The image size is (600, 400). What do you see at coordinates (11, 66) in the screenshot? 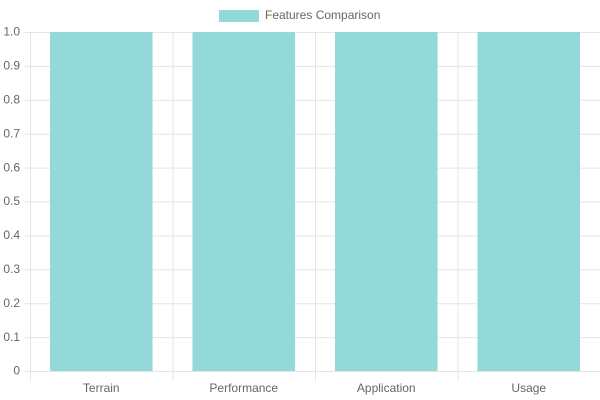
I see `y-tick-label: 0.9` at bounding box center [11, 66].